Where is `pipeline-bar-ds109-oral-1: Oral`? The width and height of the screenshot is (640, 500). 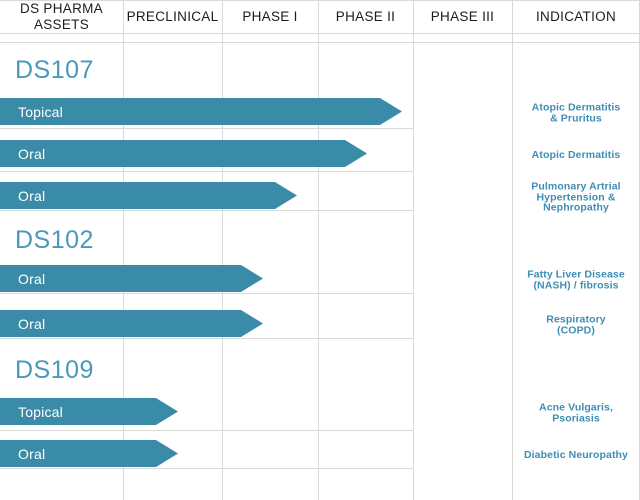
pipeline-bar-ds109-oral-1: Oral is located at coordinates (89, 453).